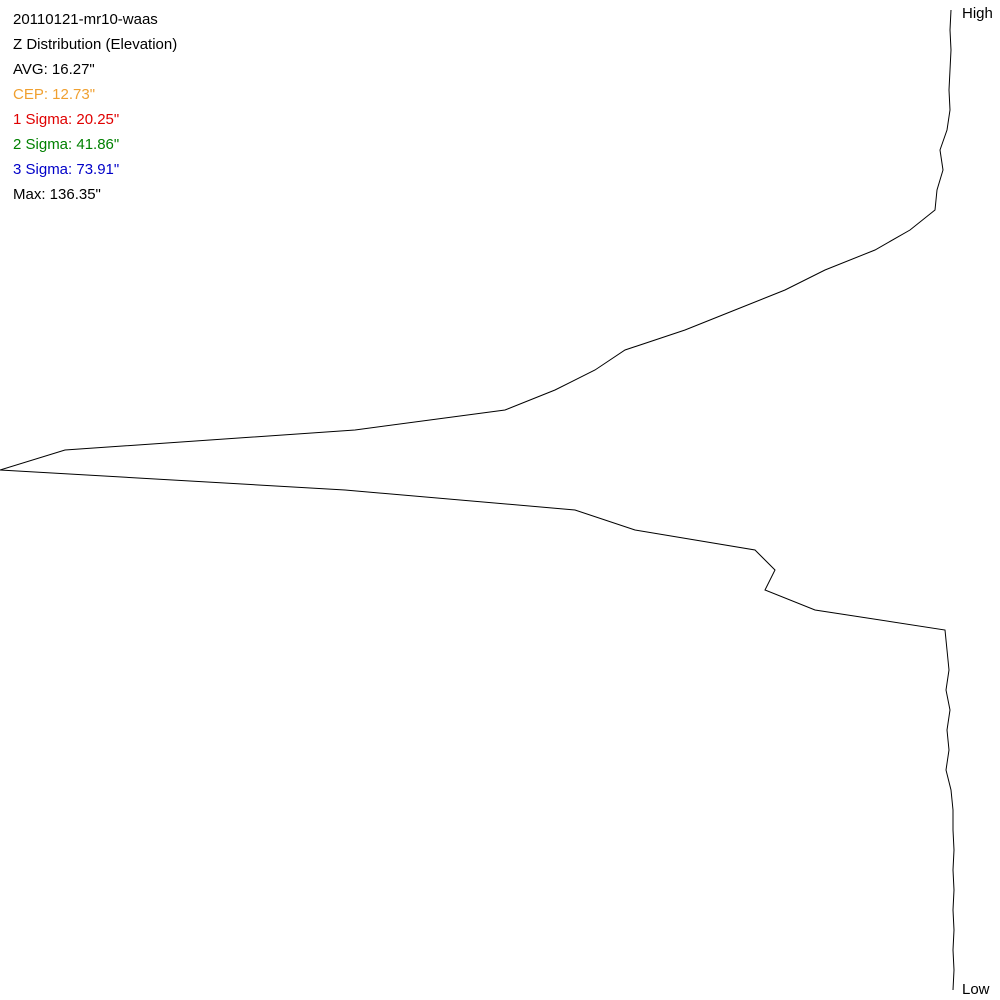 The height and width of the screenshot is (1000, 1000). Describe the element at coordinates (66, 169) in the screenshot. I see `stat-label: 3 Sigma: 73.91"` at that location.